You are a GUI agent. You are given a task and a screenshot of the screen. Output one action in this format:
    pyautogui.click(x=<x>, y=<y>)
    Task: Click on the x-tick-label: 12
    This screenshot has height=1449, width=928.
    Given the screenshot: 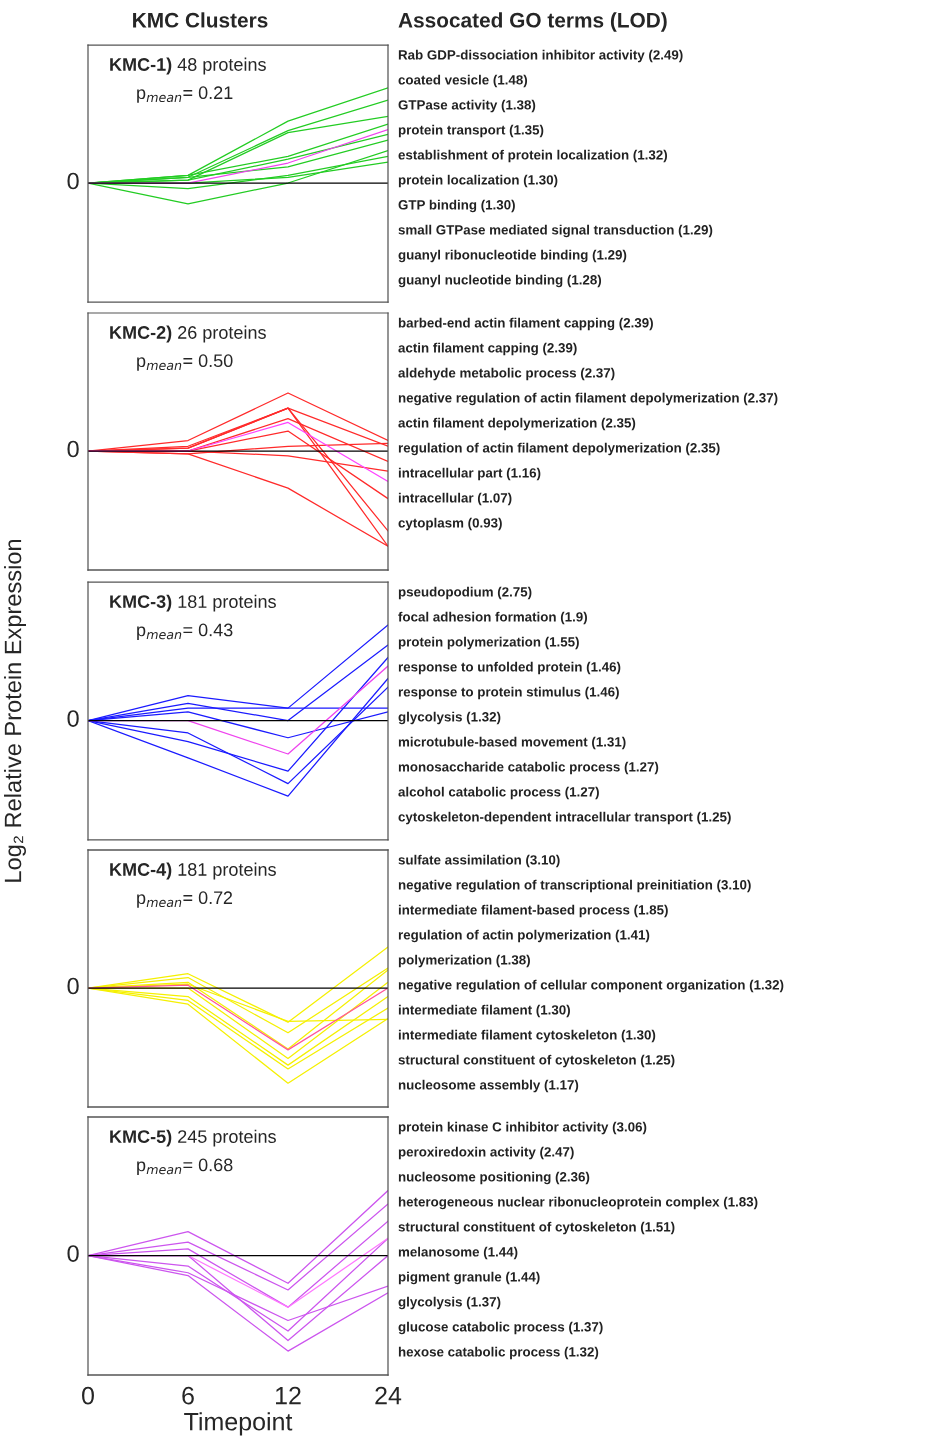 What is the action you would take?
    pyautogui.click(x=288, y=1395)
    